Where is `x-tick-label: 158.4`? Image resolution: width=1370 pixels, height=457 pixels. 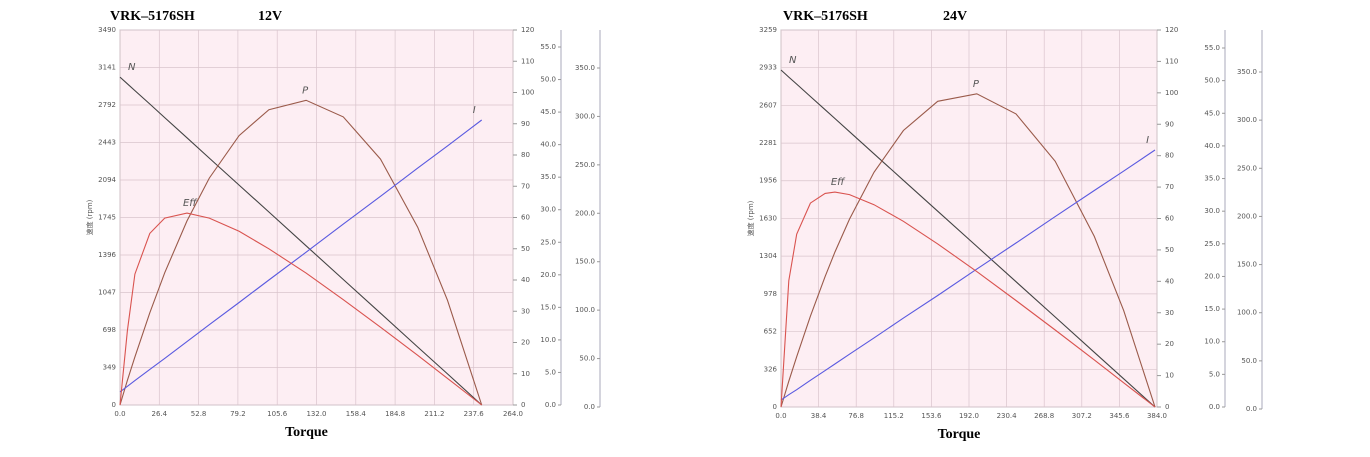
x-tick-label: 158.4 is located at coordinates (356, 414).